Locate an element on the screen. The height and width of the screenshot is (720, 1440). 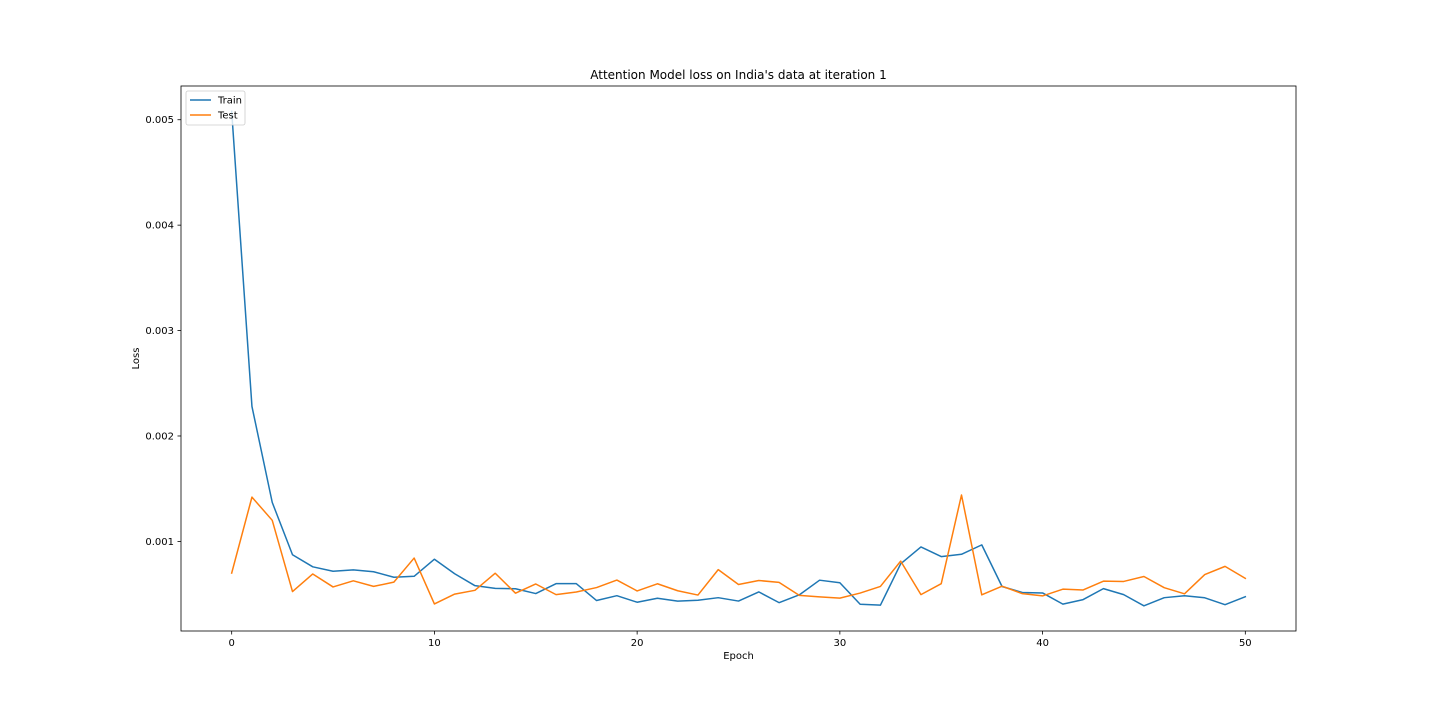
x-axis-title: Epoch is located at coordinates (738, 656).